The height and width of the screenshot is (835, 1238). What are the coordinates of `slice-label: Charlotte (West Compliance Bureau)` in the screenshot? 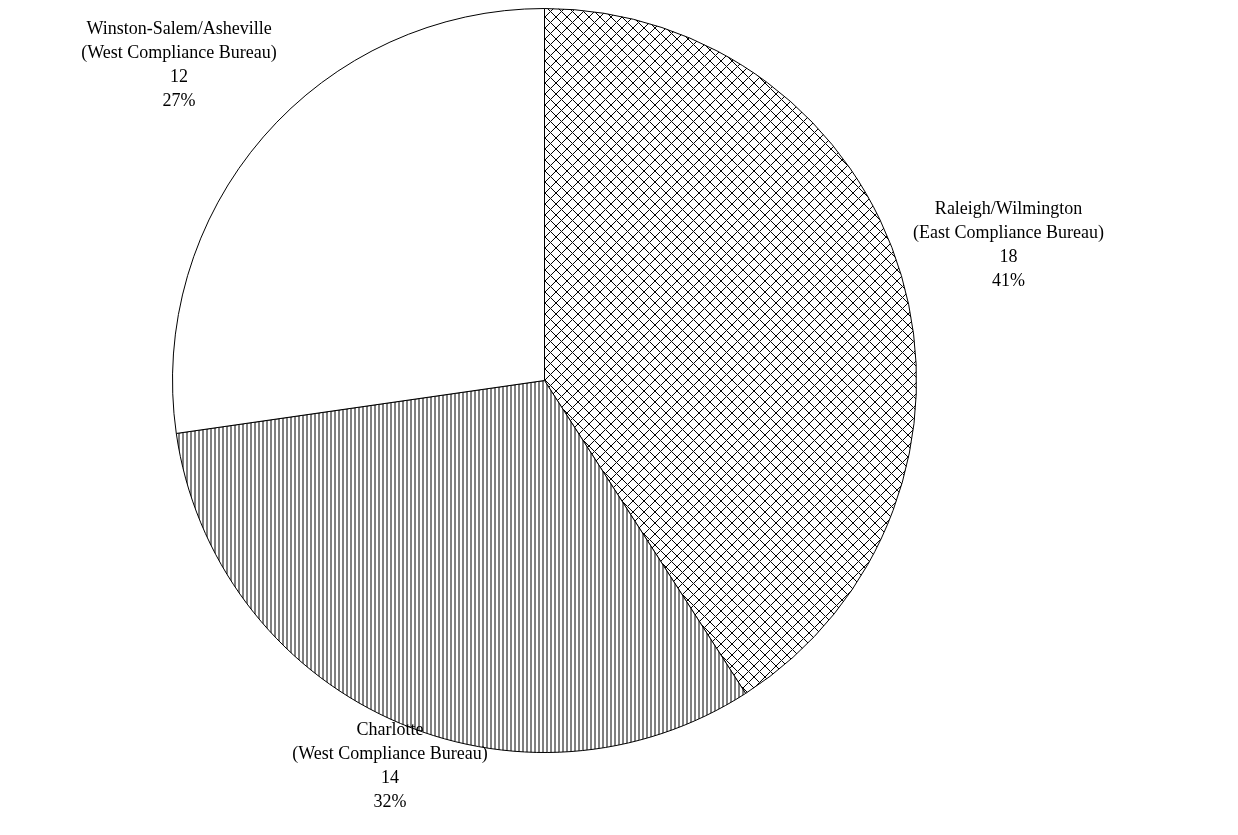 It's located at (390, 741).